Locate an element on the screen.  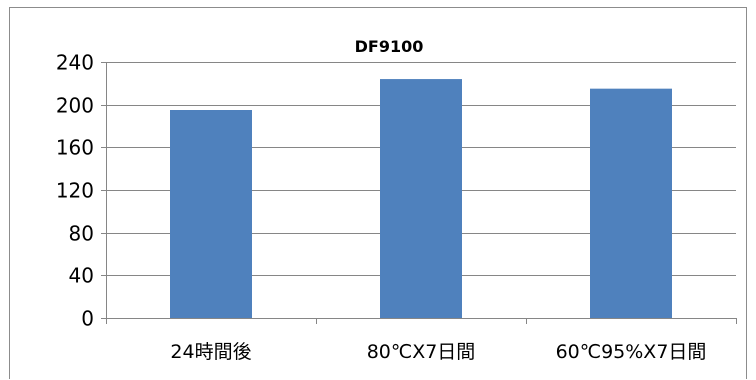
y-tick-labels: 0 40 80 120 160 200 240 is located at coordinates (75, 191).